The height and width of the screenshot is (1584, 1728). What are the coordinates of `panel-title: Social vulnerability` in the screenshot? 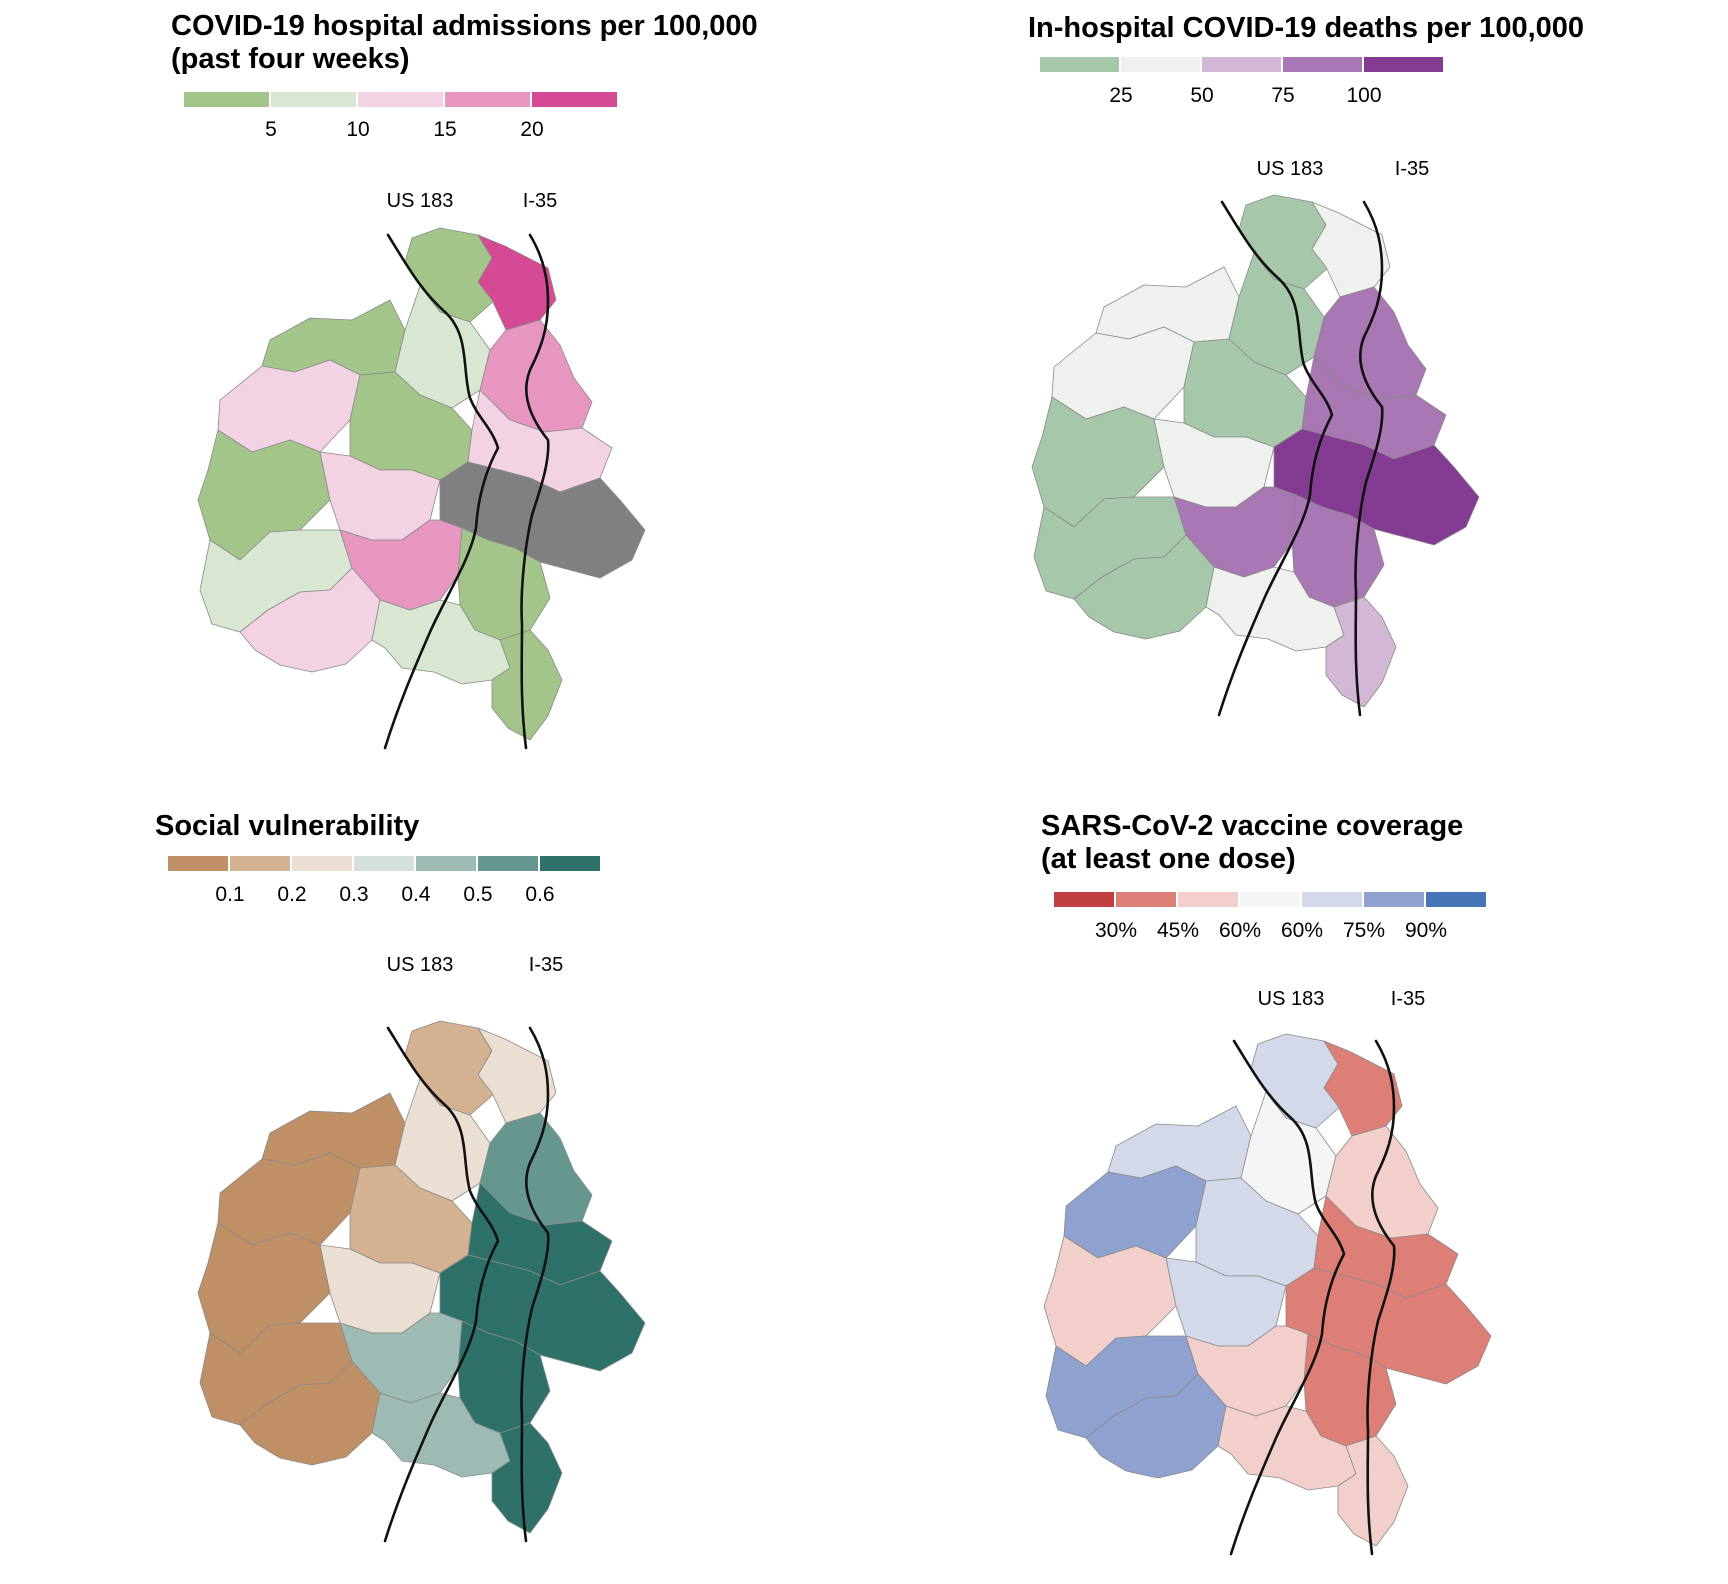 It's located at (287, 826).